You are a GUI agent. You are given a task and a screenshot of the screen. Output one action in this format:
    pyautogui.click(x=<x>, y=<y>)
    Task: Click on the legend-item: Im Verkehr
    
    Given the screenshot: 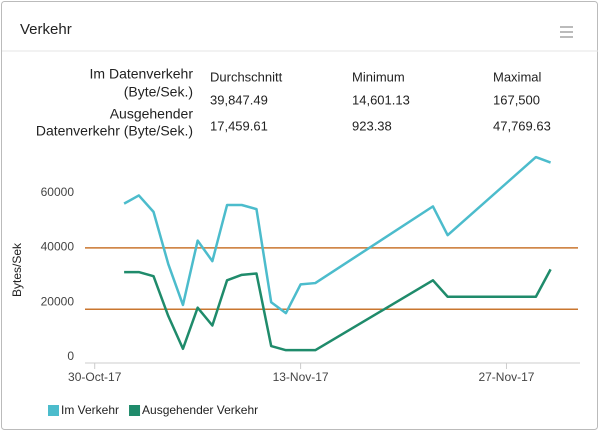 What is the action you would take?
    pyautogui.click(x=83, y=410)
    